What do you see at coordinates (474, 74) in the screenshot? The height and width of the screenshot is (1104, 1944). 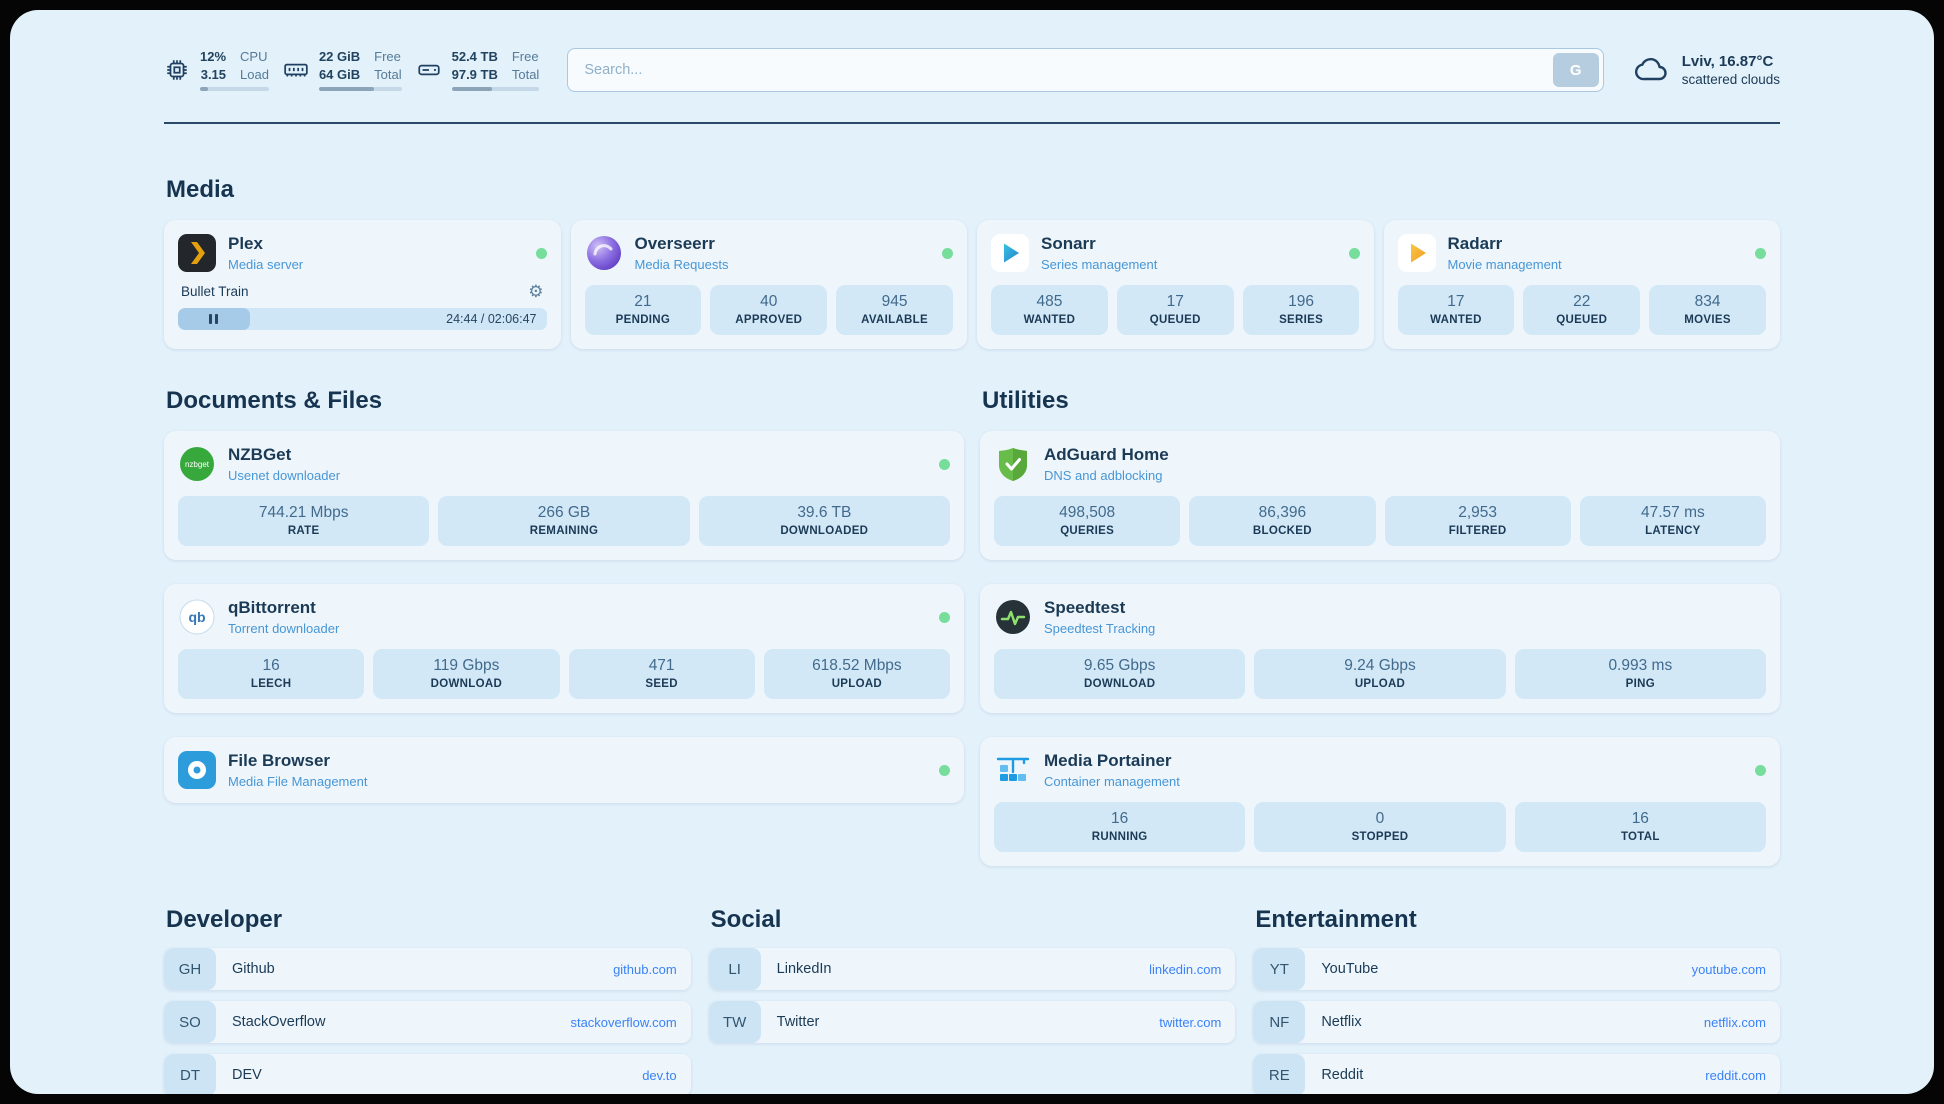 I see `disk-total-value: 97.9 TB` at bounding box center [474, 74].